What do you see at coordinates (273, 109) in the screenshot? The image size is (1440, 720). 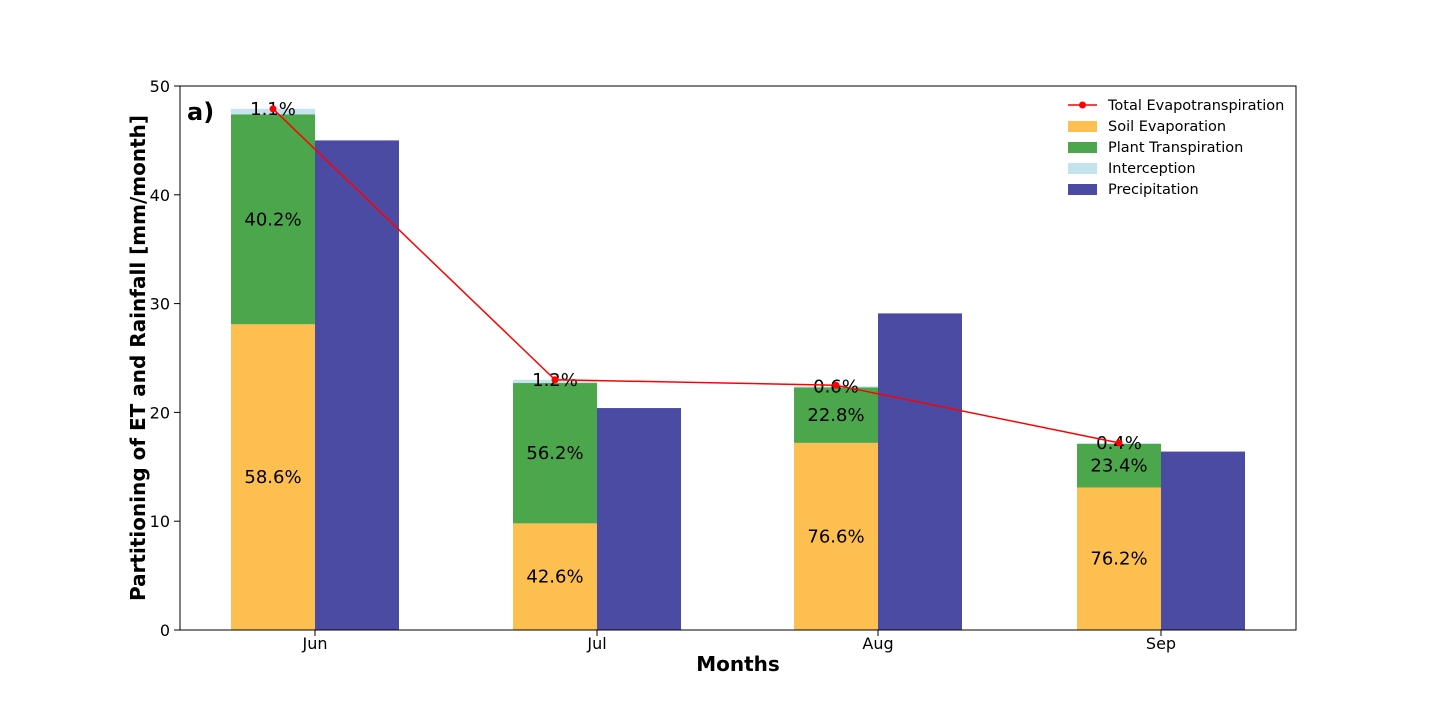 I see `total-et-point-jun` at bounding box center [273, 109].